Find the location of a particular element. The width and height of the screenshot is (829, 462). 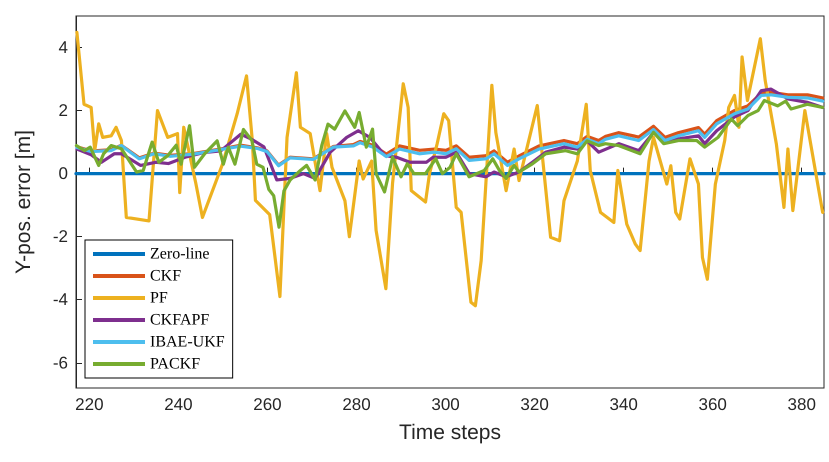

legend-label: CKFAPF is located at coordinates (180, 320).